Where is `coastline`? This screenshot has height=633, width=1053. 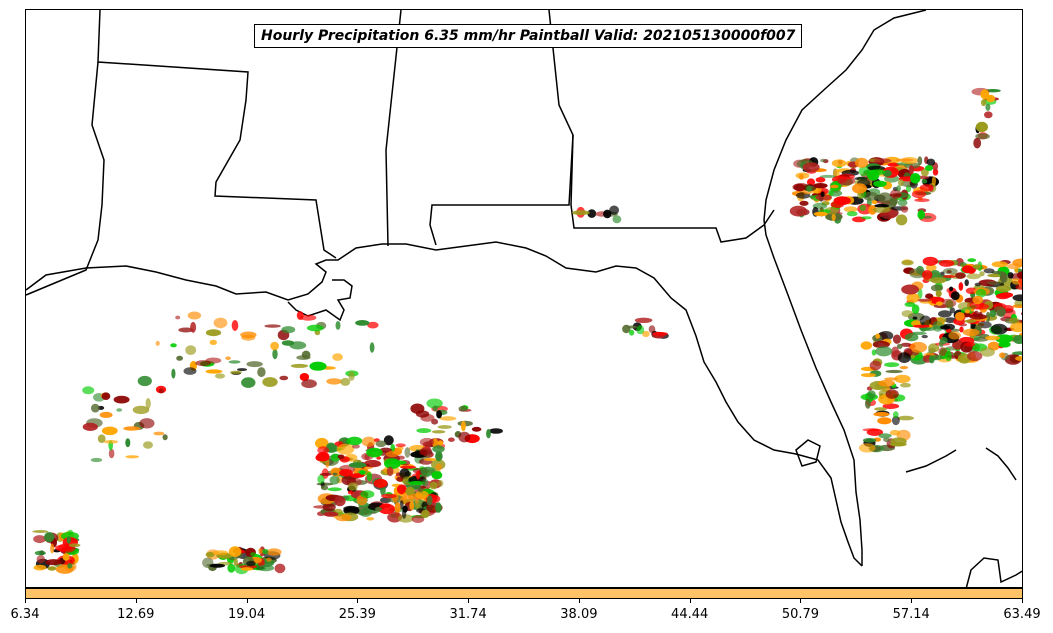
coastline is located at coordinates (320, 300).